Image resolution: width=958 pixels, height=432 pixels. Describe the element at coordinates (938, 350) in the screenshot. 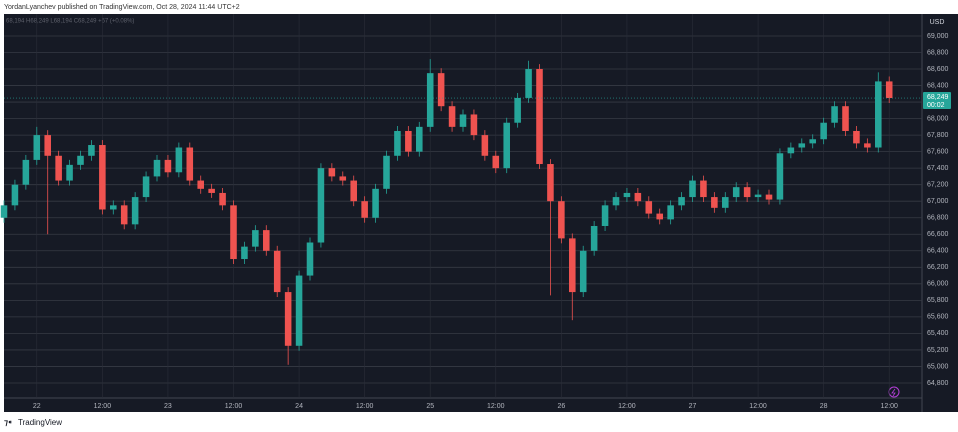

I see `price-tick-label: 65,200` at that location.